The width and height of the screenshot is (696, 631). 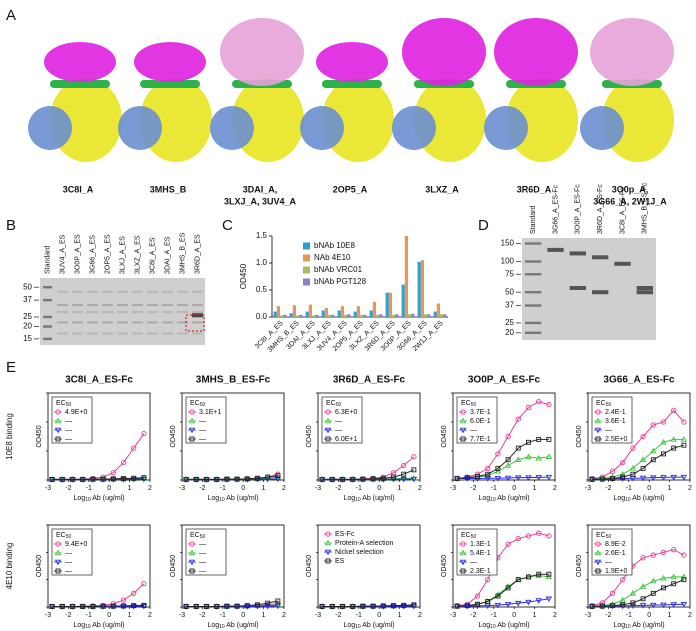 What do you see at coordinates (260, 201) in the screenshot?
I see `structure-label: 3LXJ_A, 3UV4_A` at bounding box center [260, 201].